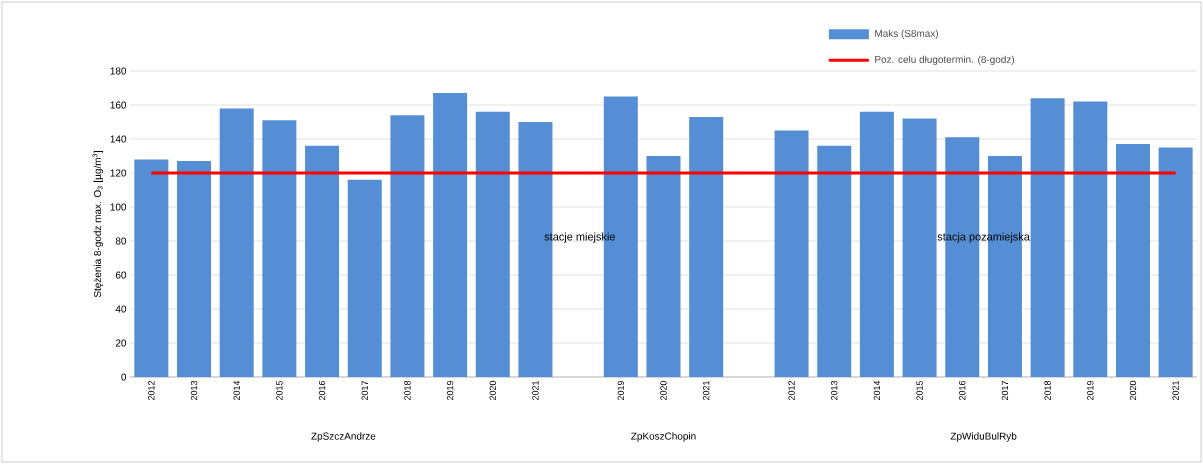 The height and width of the screenshot is (464, 1203). I want to click on text: ZpKoszChopin, so click(663, 437).